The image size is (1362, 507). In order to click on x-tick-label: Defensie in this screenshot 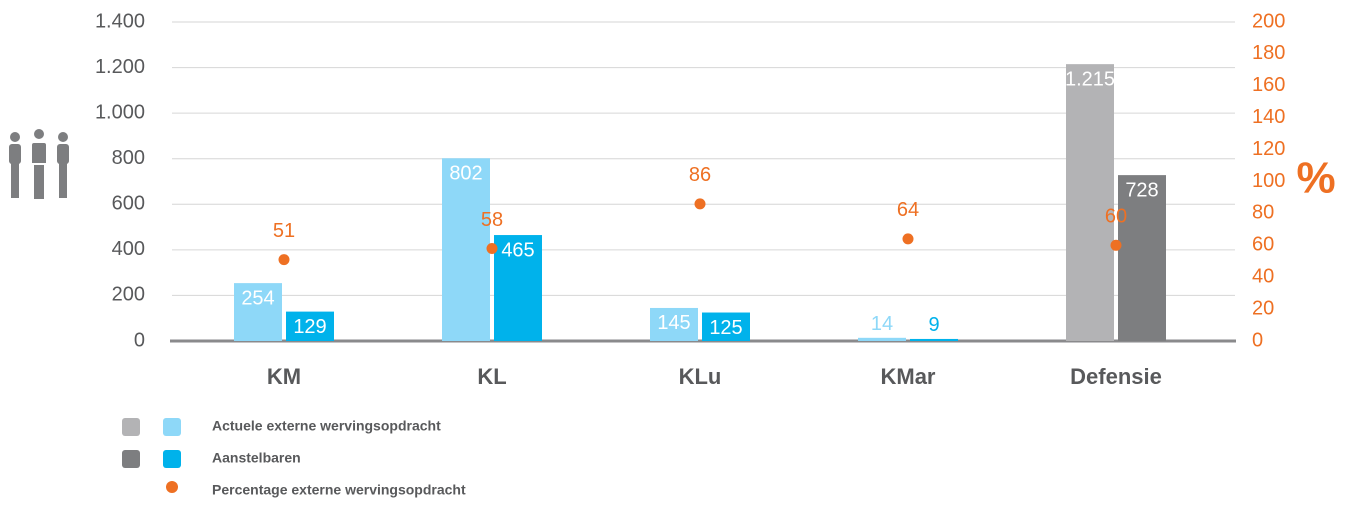, I will do `click(1116, 376)`.